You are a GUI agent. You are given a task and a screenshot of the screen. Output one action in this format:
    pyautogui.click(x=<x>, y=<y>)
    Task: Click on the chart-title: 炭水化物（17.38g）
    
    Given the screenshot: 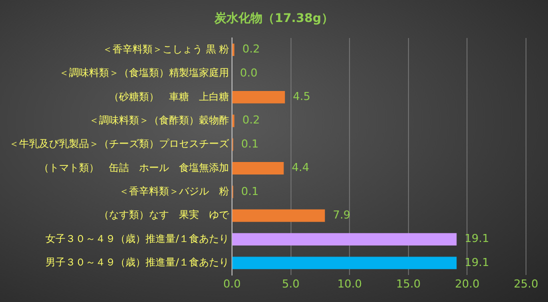 What is the action you would take?
    pyautogui.click(x=273, y=18)
    